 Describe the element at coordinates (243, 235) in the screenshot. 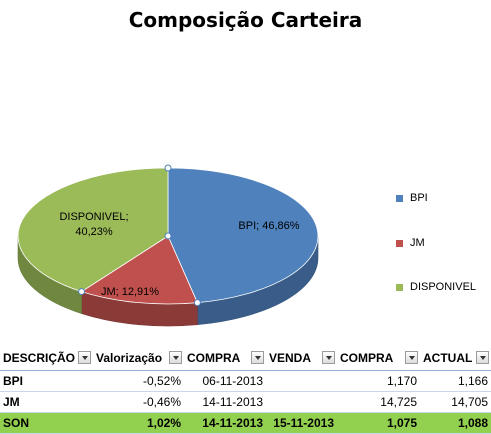

I see `pie-slice-bpi` at that location.